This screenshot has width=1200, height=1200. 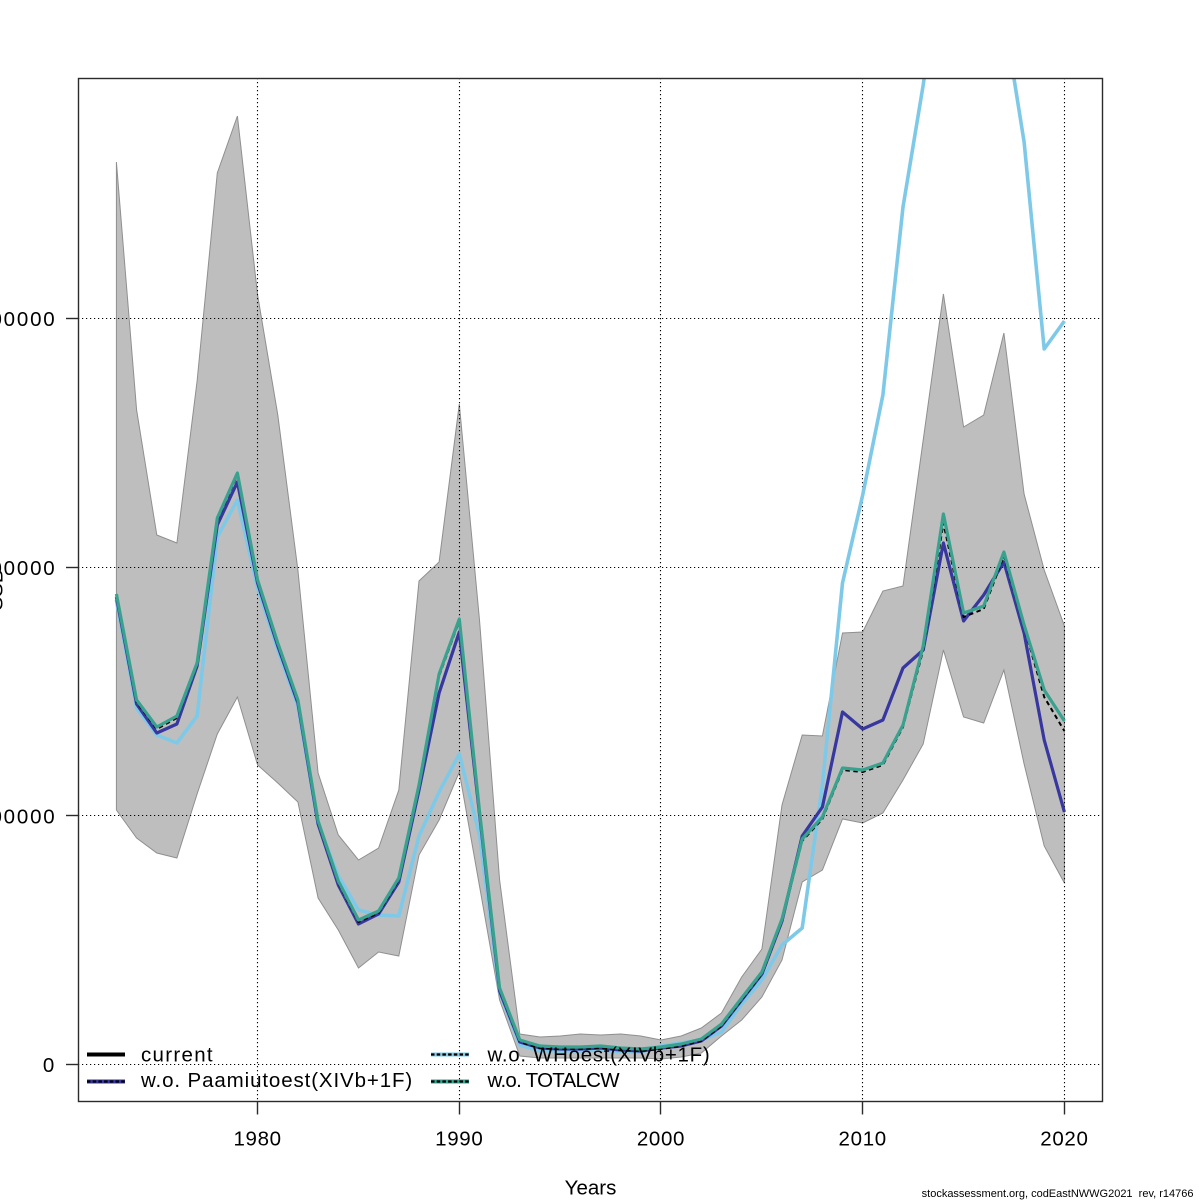 I want to click on svg-text: current, so click(x=177, y=1055).